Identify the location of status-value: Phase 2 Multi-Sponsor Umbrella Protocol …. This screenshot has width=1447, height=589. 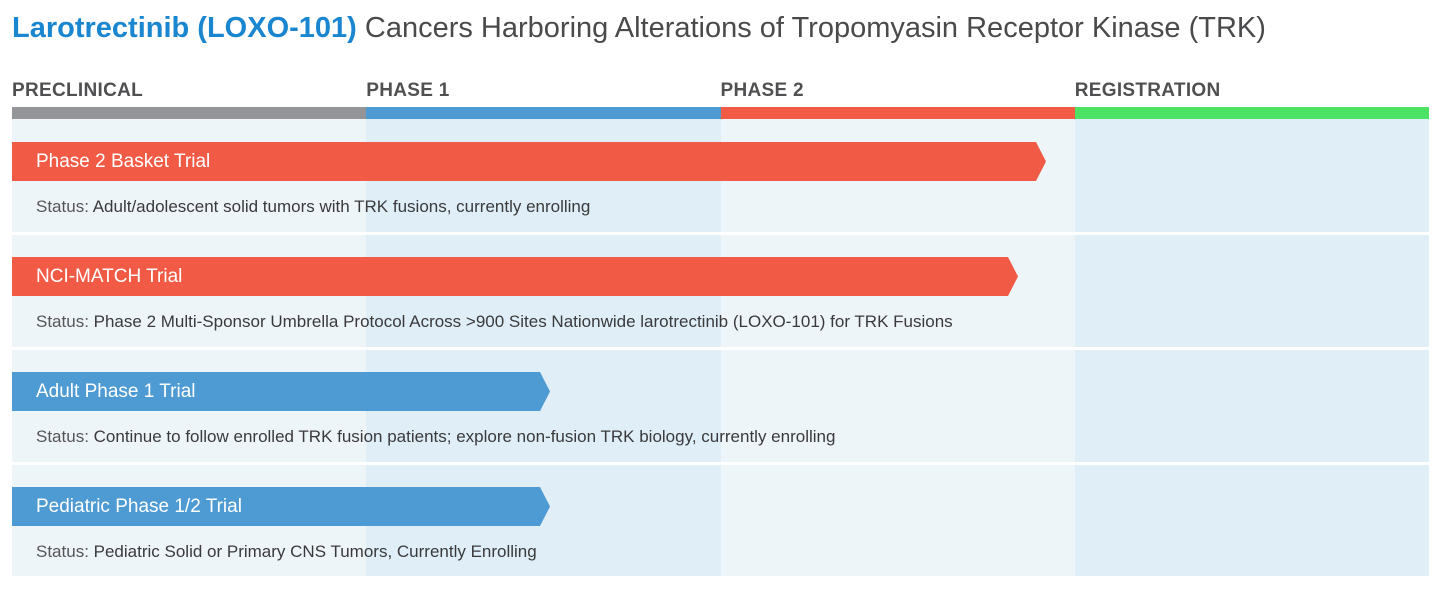
(523, 321).